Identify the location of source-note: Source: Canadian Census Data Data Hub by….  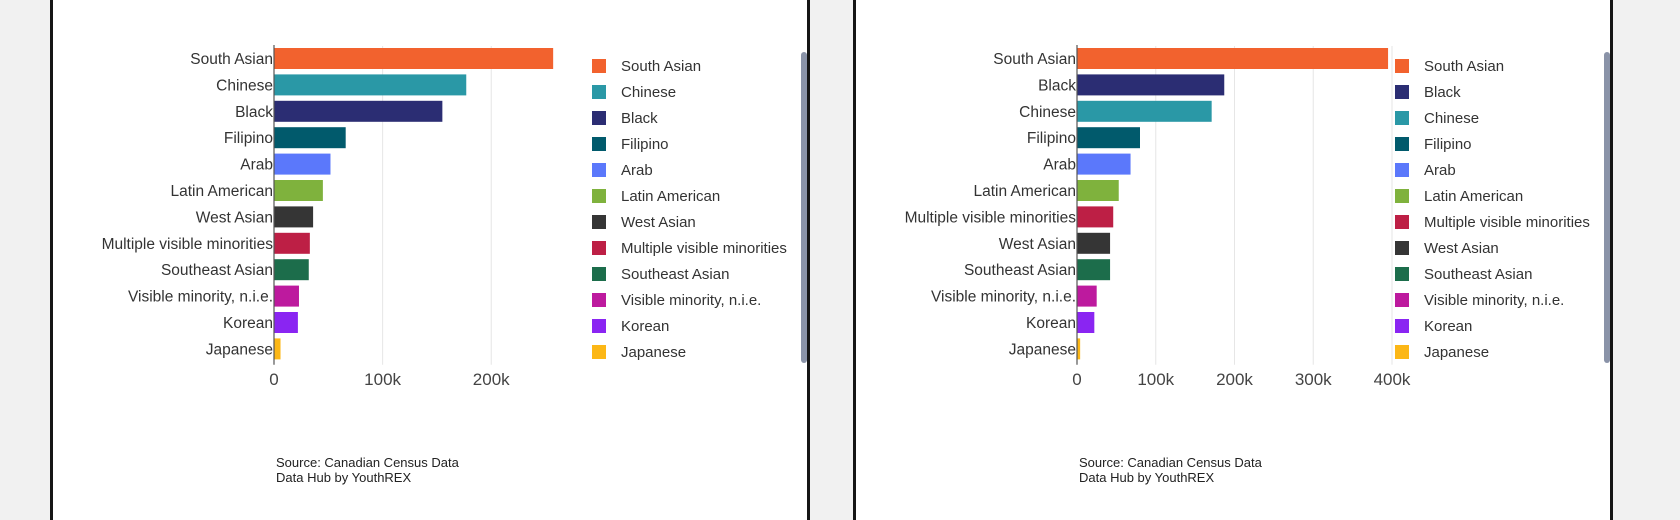
(1170, 470).